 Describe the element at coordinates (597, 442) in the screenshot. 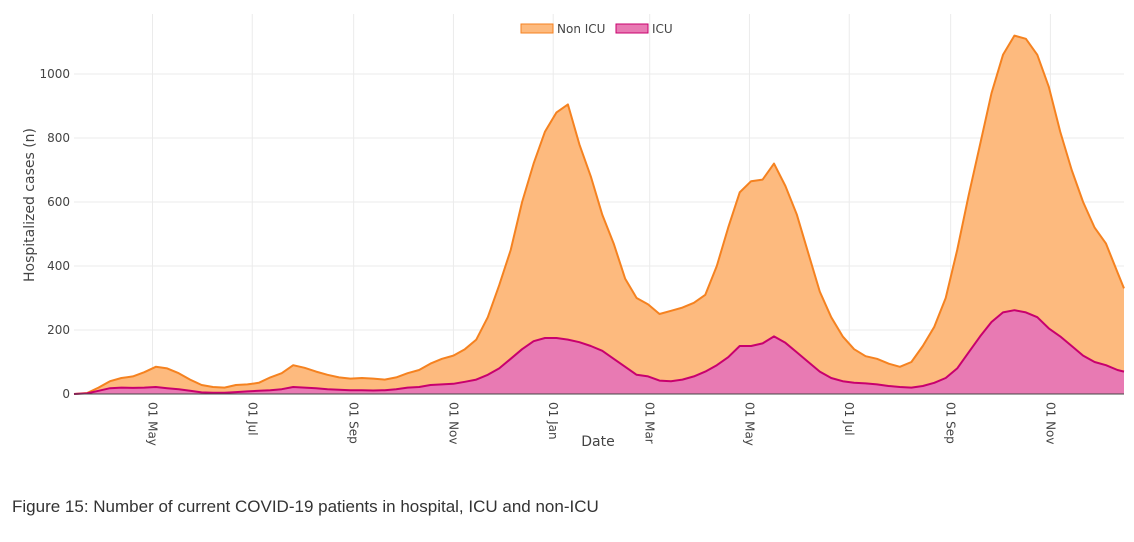

I see `x-axis-title: Date` at that location.